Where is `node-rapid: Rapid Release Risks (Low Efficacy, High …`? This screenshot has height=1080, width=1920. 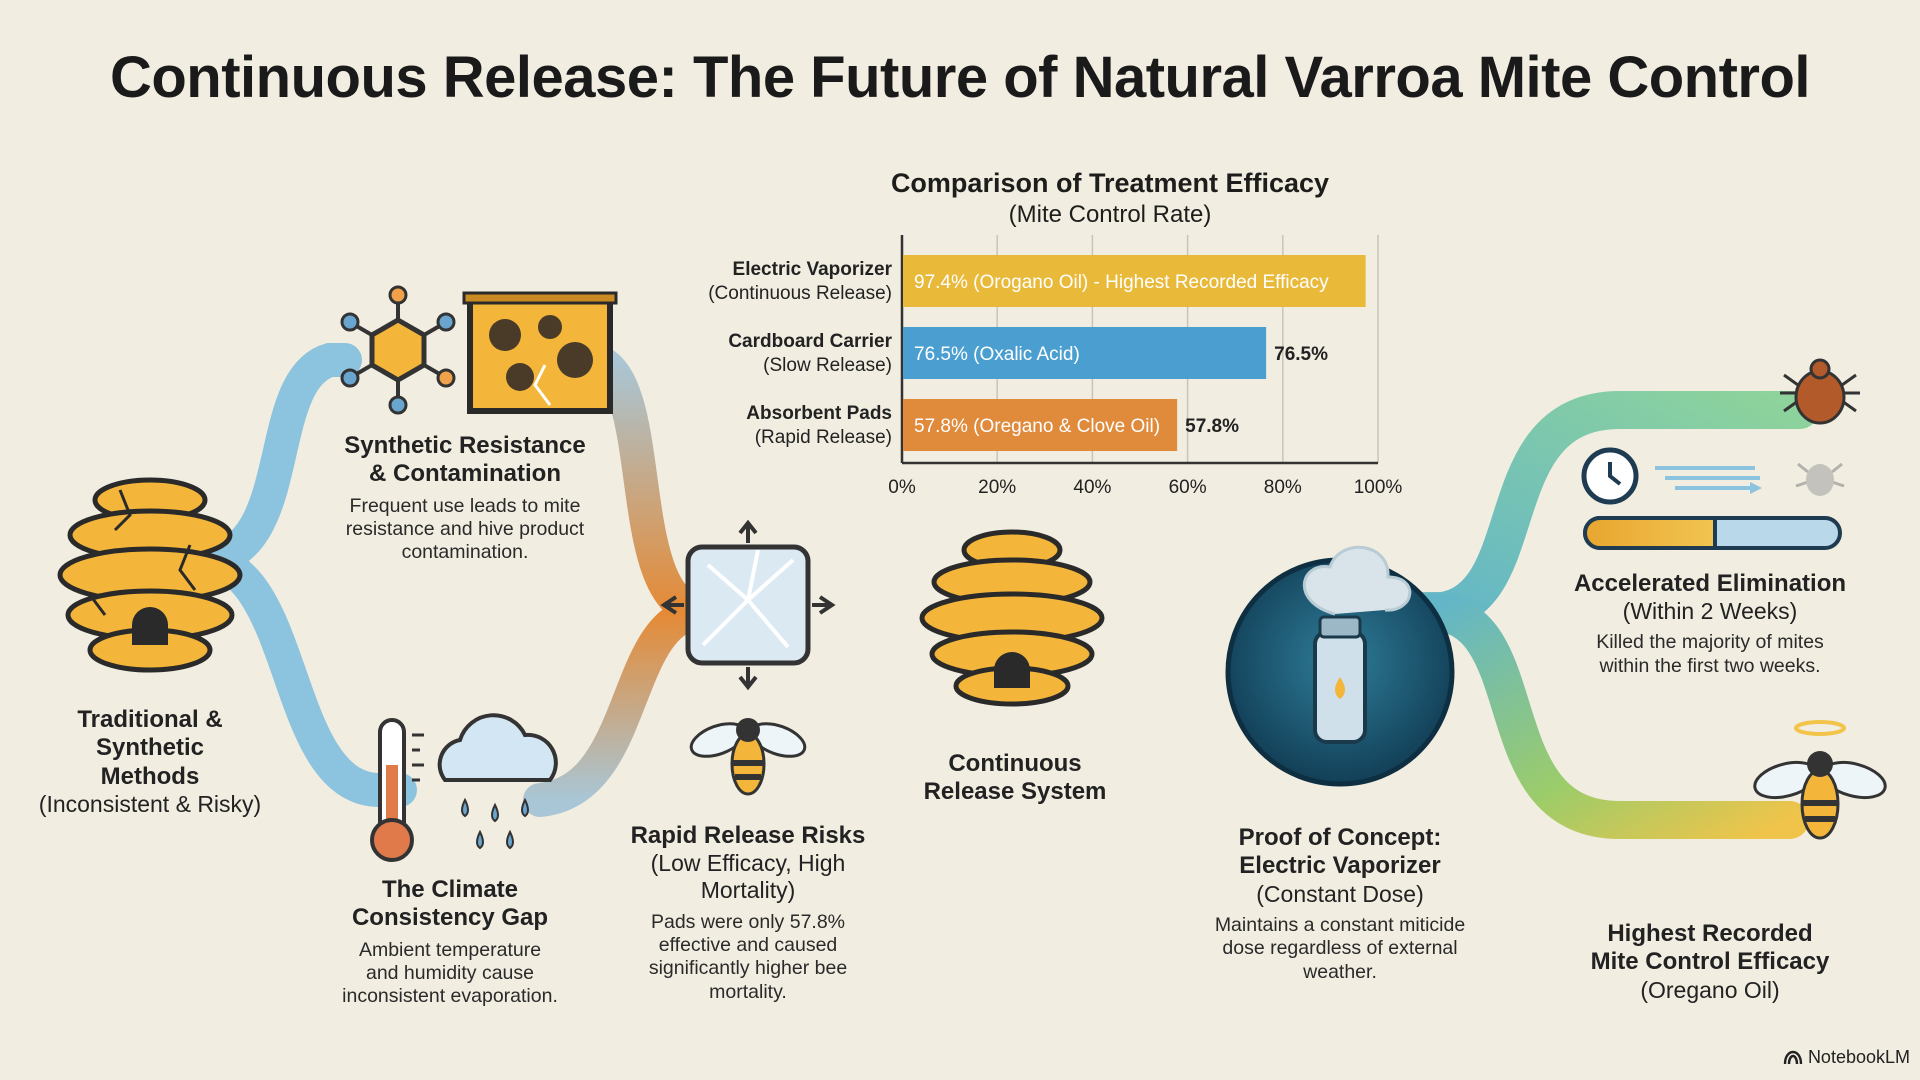
node-rapid: Rapid Release Risks (Low Efficacy, High … is located at coordinates (748, 913).